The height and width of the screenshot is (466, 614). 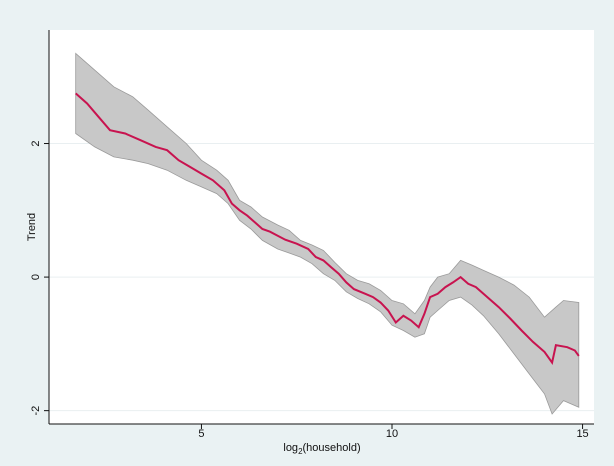 I want to click on x-tick-label: 5, so click(x=201, y=434).